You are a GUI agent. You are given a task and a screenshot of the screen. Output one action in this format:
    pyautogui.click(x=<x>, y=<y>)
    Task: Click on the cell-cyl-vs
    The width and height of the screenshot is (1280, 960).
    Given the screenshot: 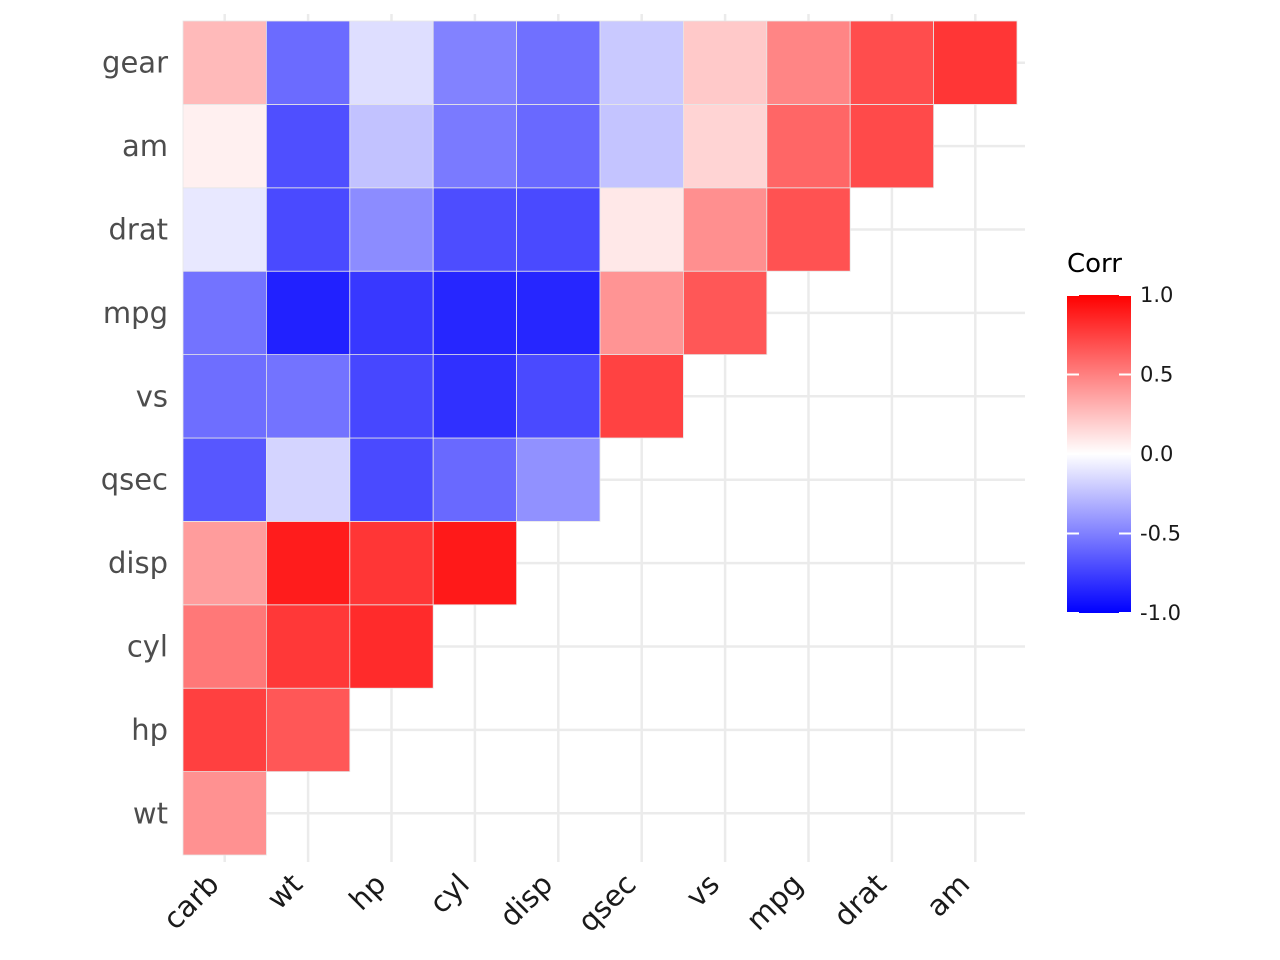 What is the action you would take?
    pyautogui.click(x=474, y=396)
    